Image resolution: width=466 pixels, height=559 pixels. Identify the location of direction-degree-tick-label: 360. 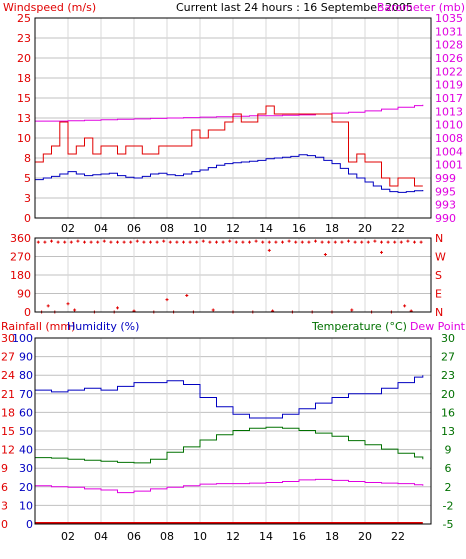
(20, 238).